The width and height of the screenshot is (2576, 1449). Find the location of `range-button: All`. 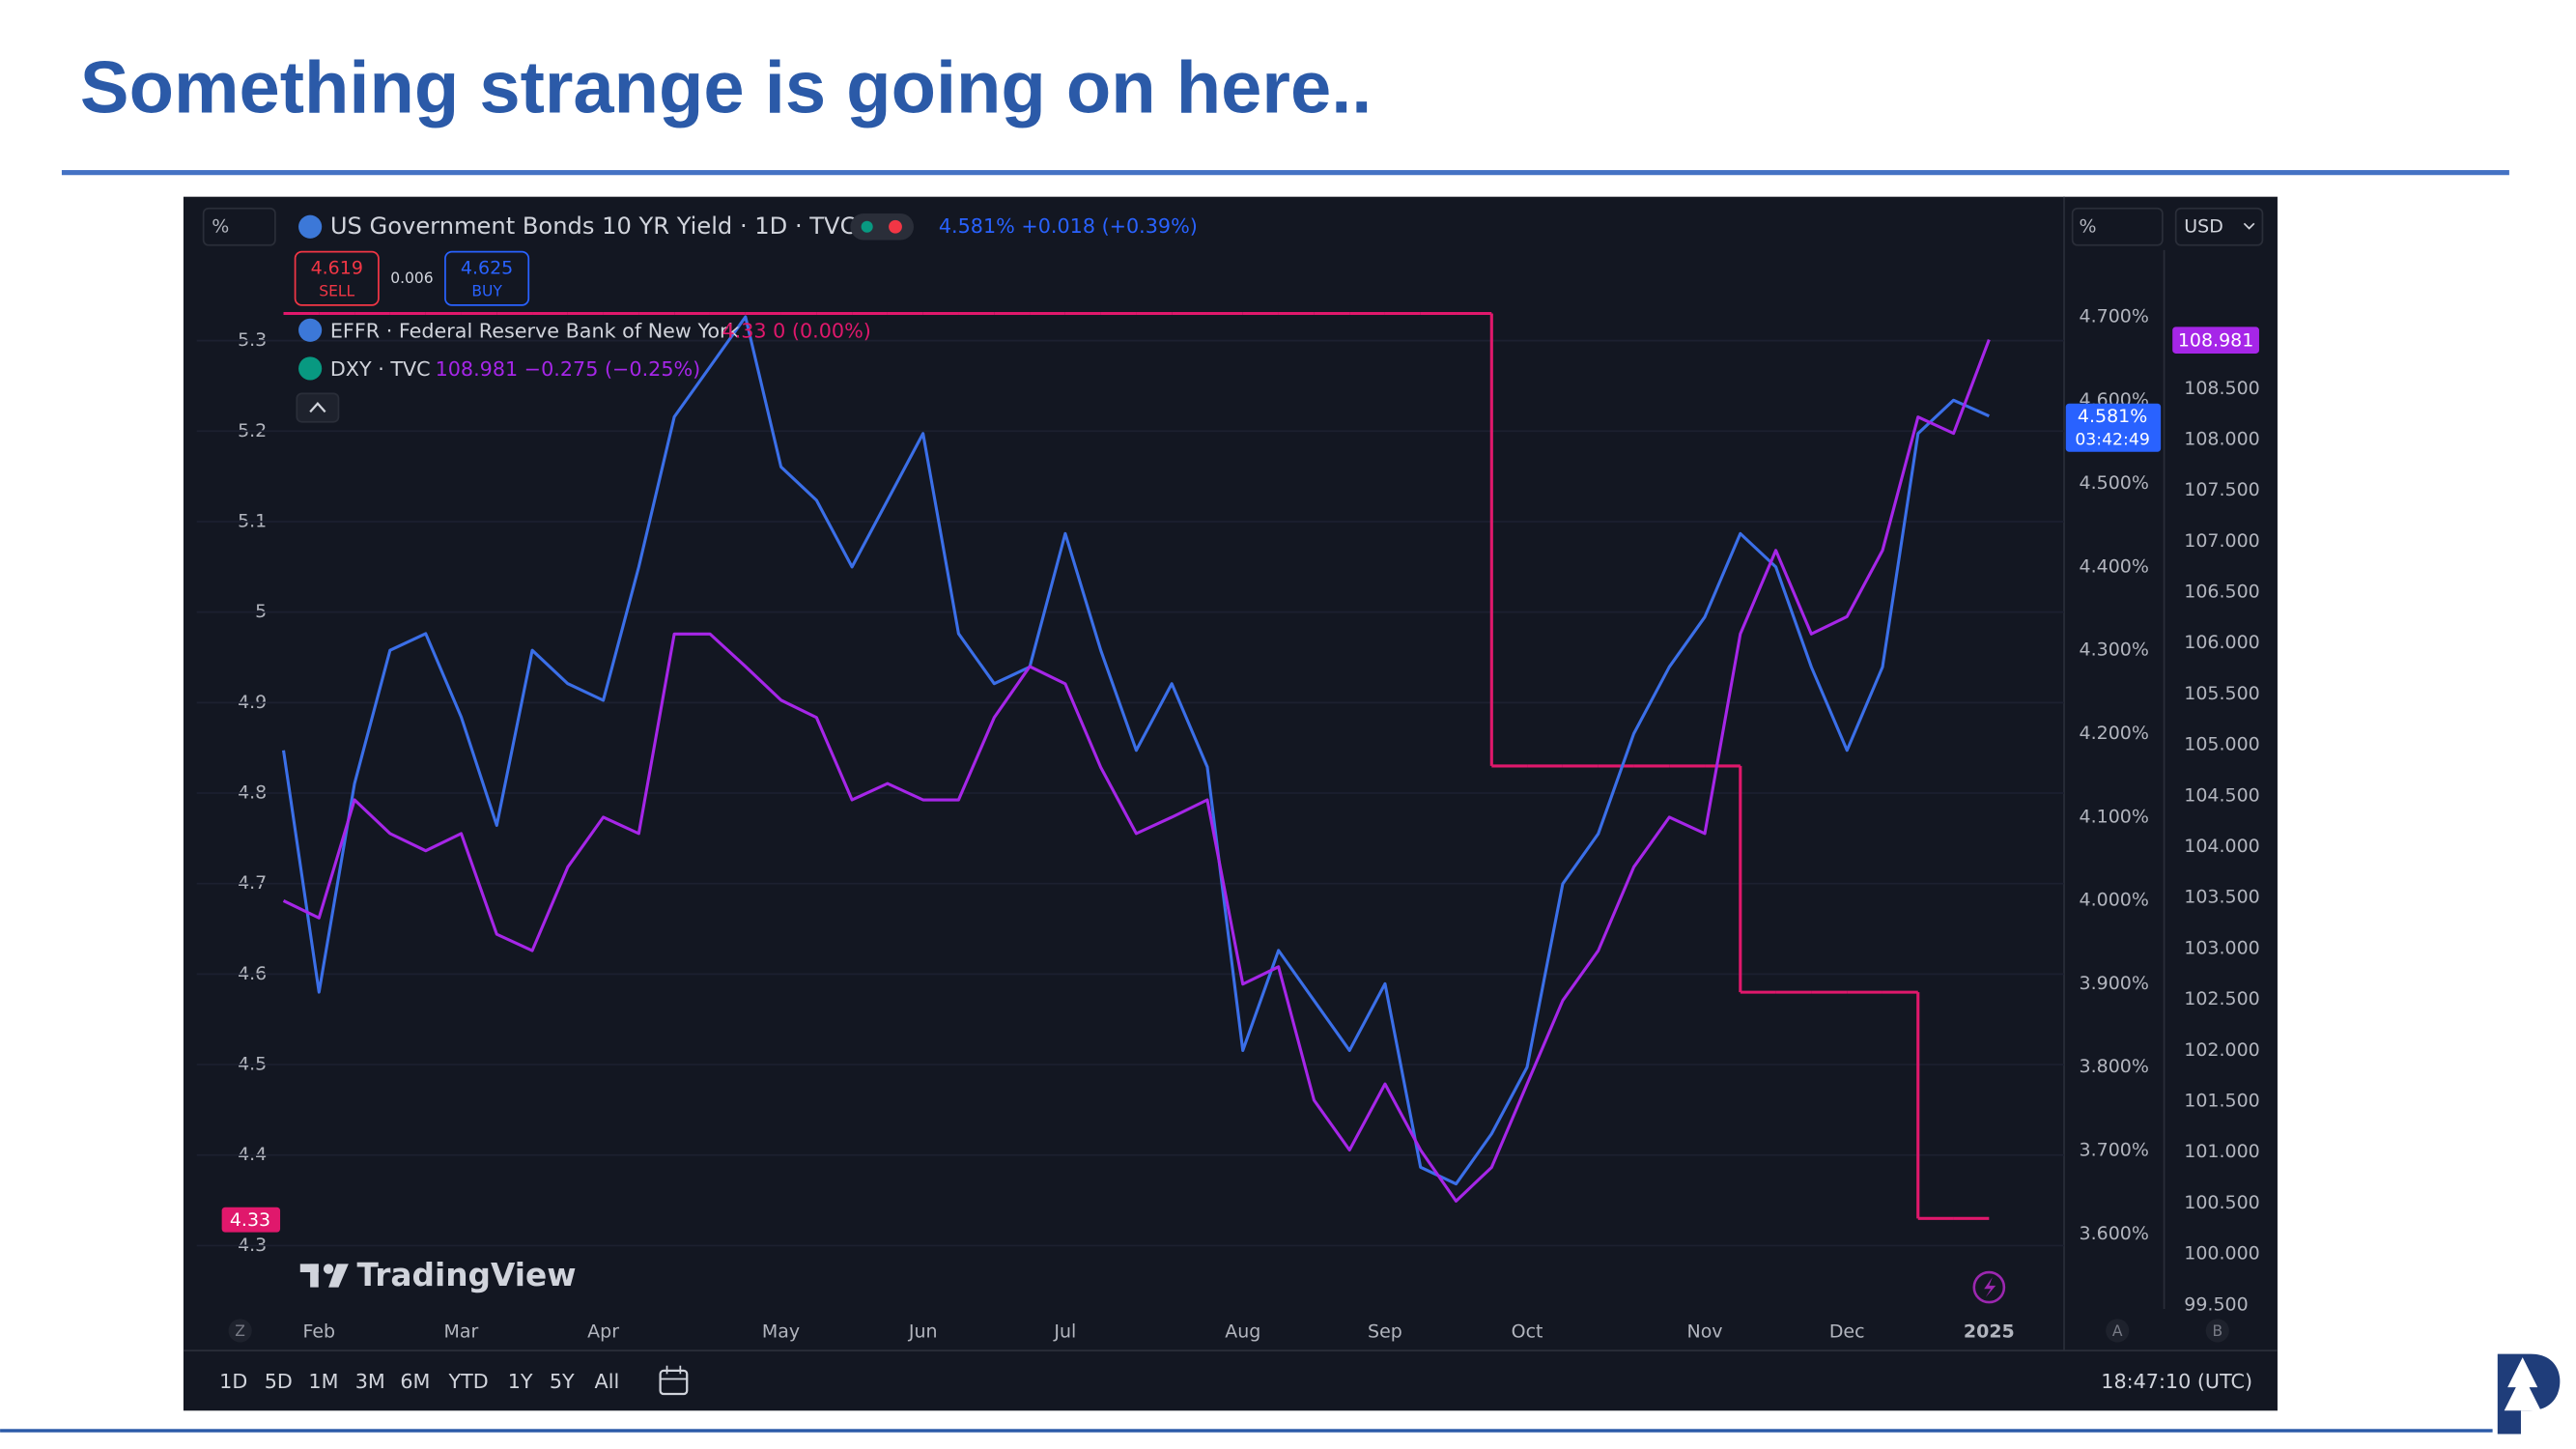

range-button: All is located at coordinates (607, 1381).